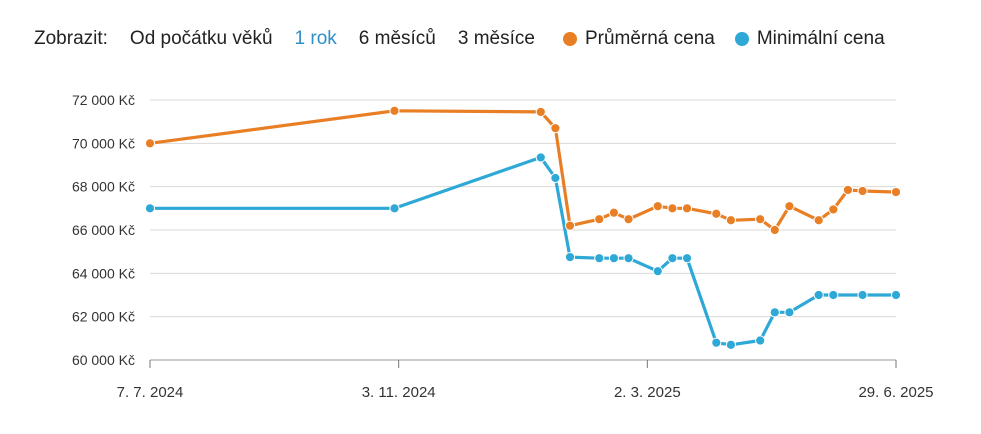 The image size is (981, 434). Describe the element at coordinates (399, 392) in the screenshot. I see `x-tick-label: 3. 11. 2024` at that location.